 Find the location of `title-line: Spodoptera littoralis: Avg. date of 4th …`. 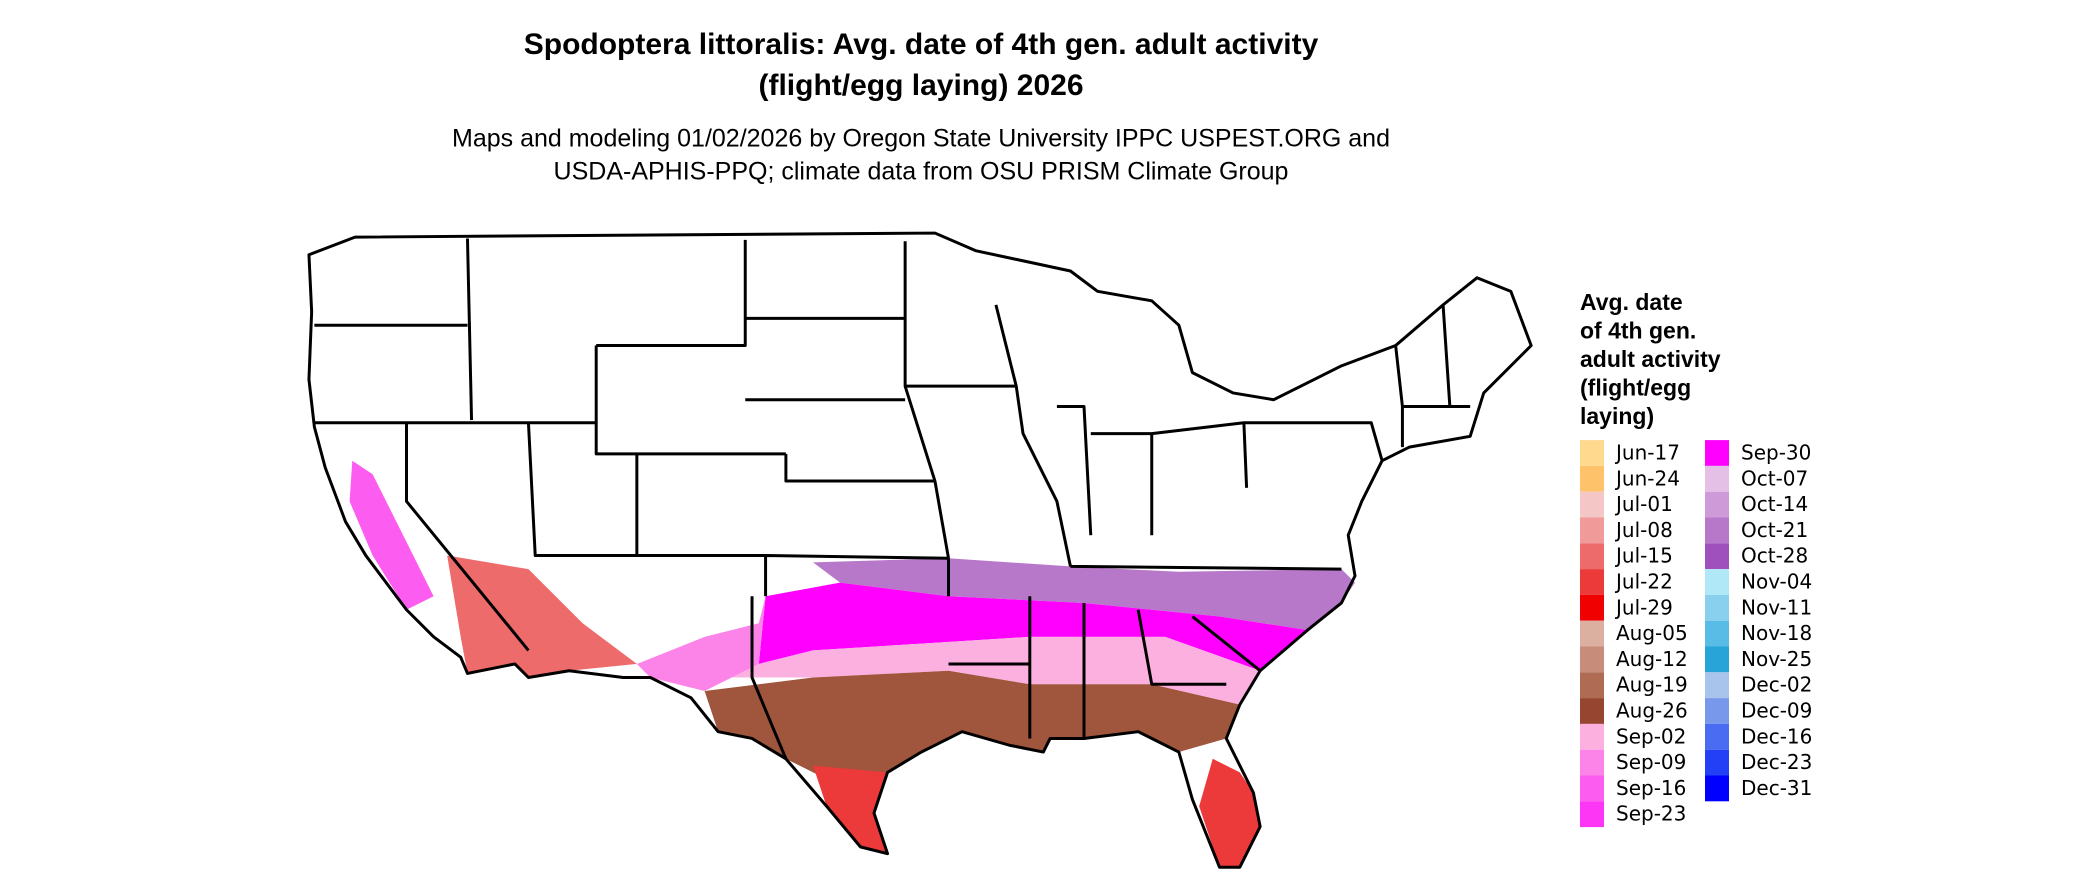

title-line: Spodoptera littoralis: Avg. date of 4th … is located at coordinates (921, 44).